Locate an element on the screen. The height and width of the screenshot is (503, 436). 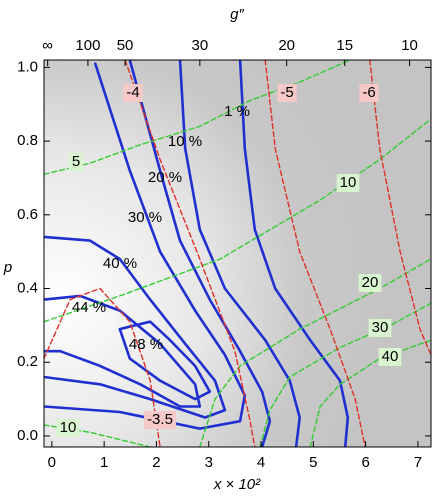
contour-label: -5 is located at coordinates (286, 92).